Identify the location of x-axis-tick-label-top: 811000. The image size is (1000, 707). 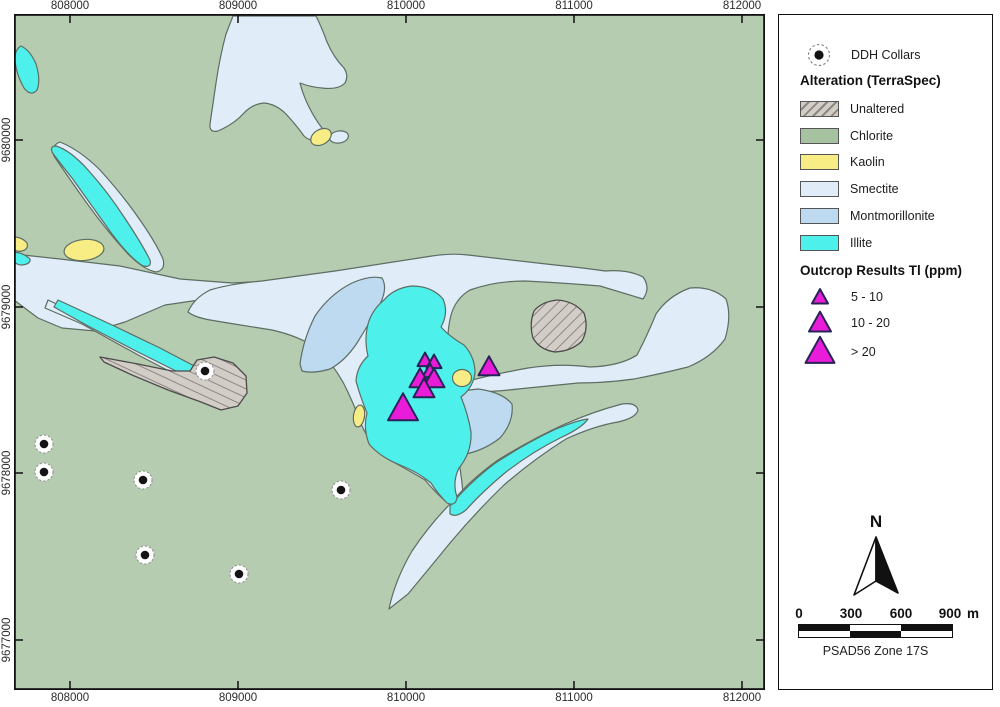
(574, 6).